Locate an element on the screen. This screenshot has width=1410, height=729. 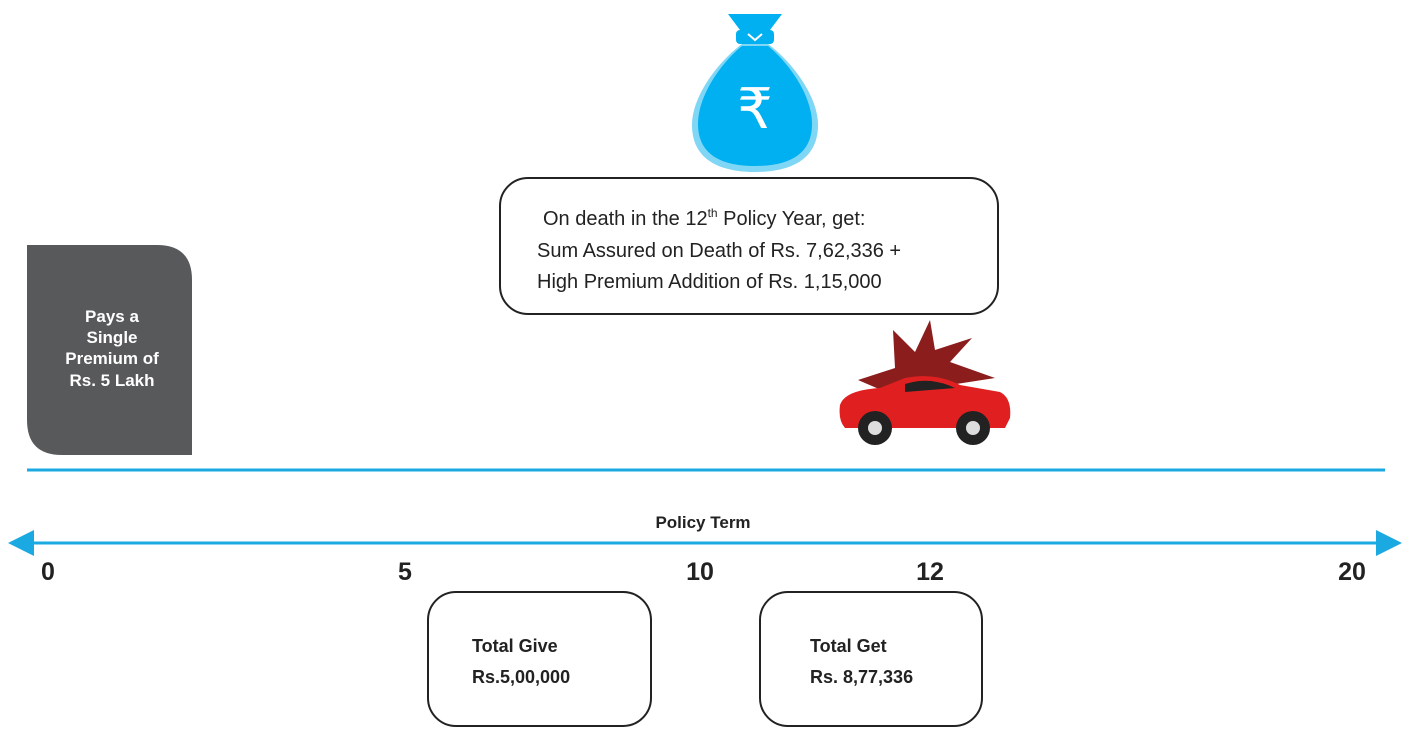
bag-top is located at coordinates (755, 22).